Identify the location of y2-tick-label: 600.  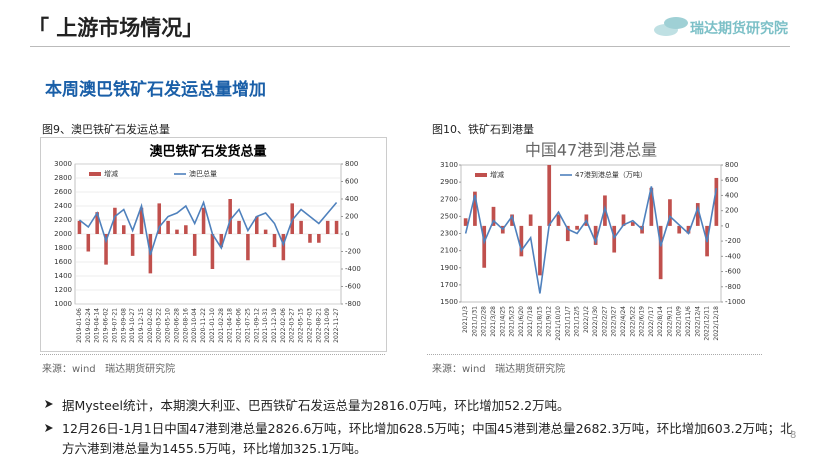
(351, 182).